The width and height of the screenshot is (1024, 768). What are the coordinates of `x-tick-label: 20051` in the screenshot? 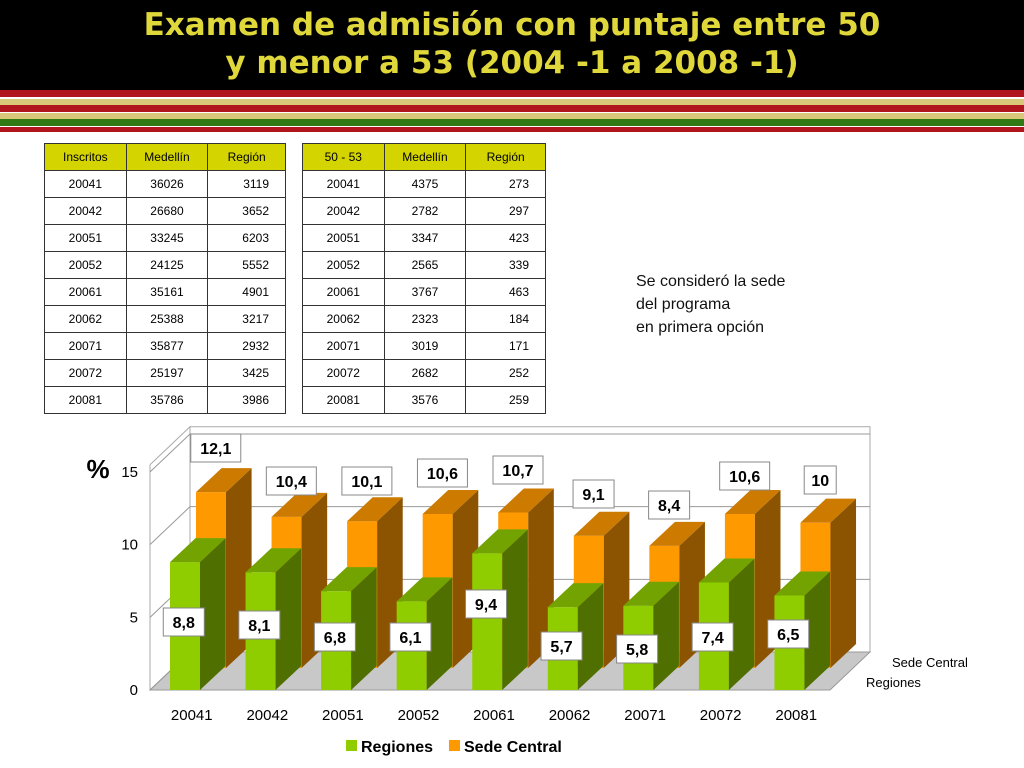 It's located at (343, 715).